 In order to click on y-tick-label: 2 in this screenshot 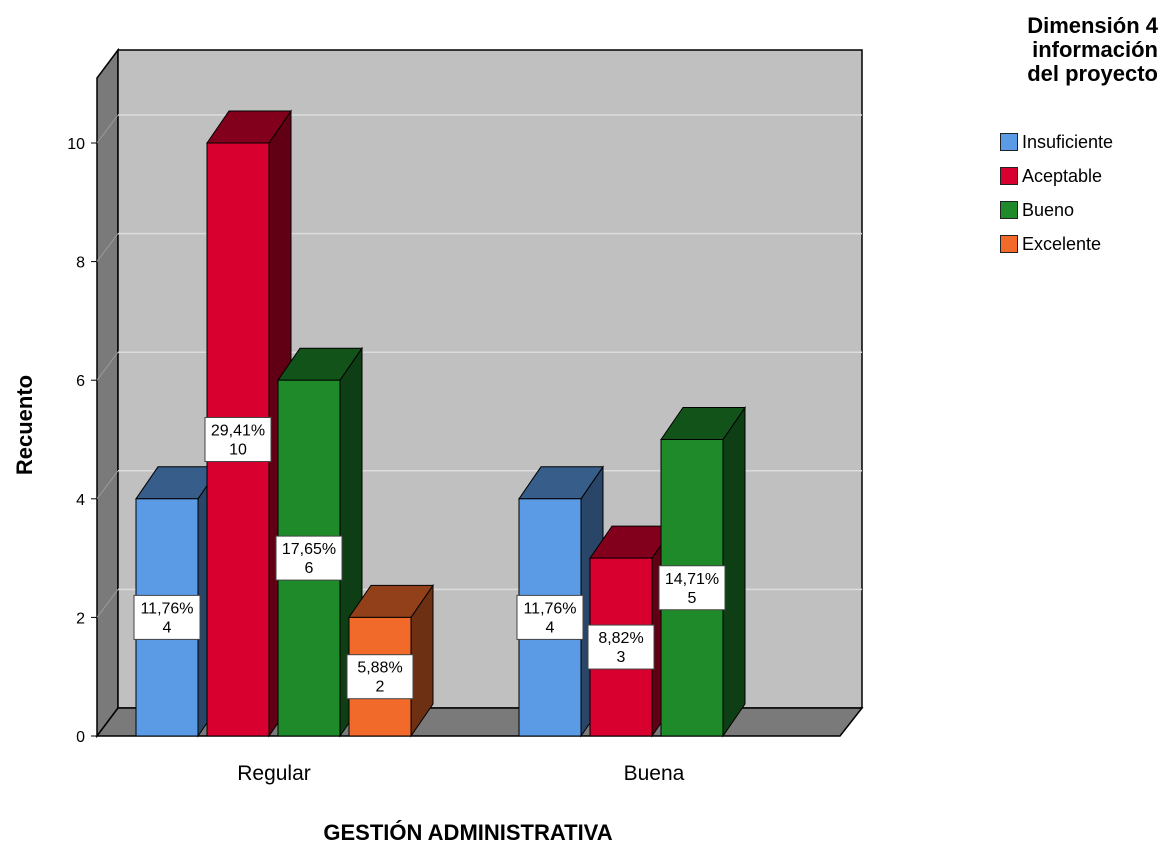, I will do `click(80, 618)`.